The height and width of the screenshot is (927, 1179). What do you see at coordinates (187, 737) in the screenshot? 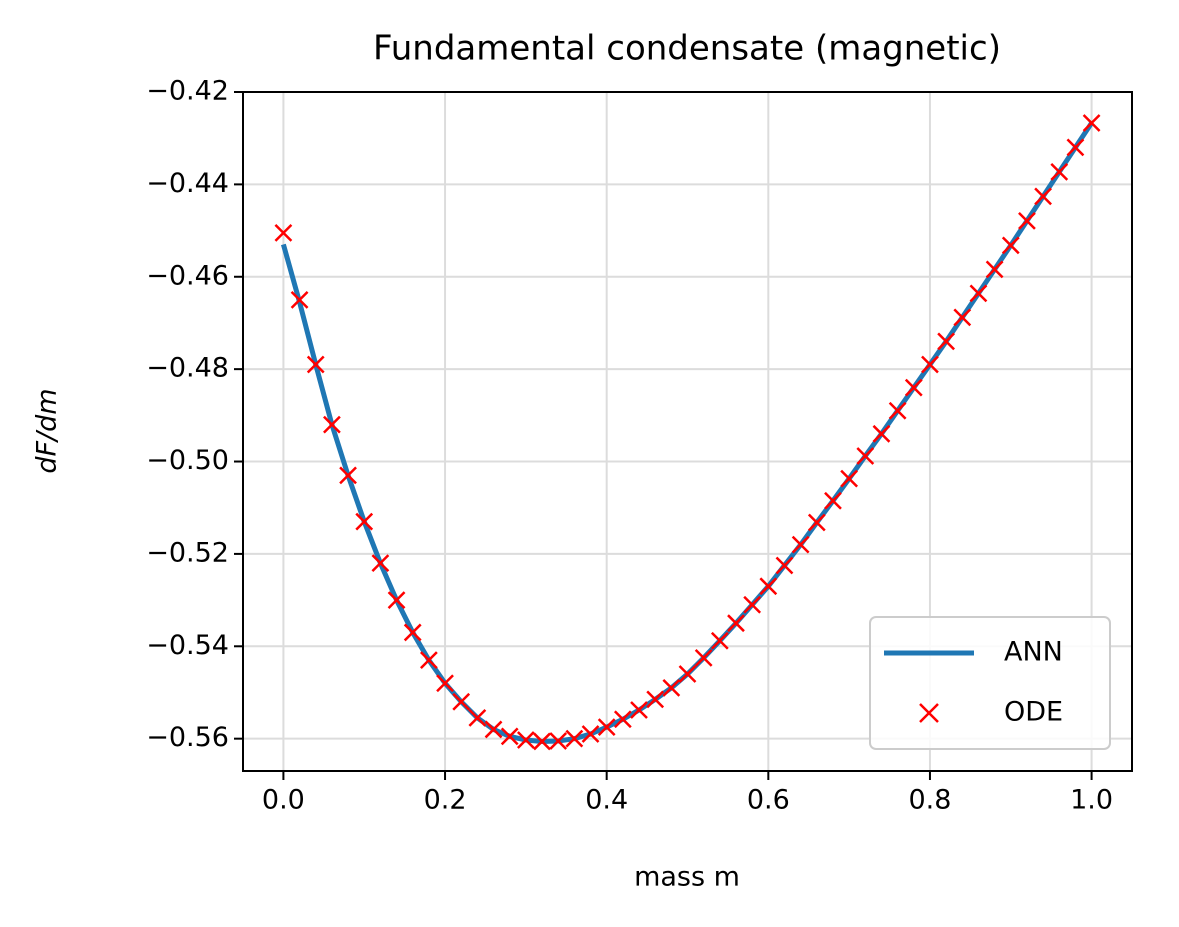
I see `y-tick-label: −0.56` at bounding box center [187, 737].